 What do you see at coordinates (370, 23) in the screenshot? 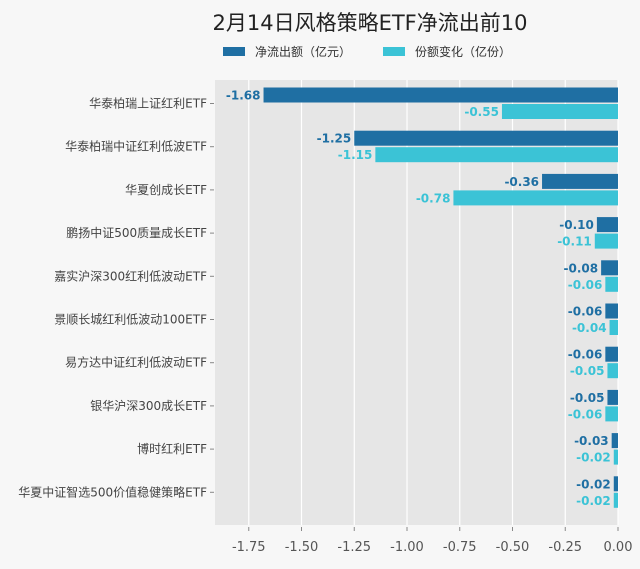
I see `chart-title: 2月14日风格策略ETF净流出前10` at bounding box center [370, 23].